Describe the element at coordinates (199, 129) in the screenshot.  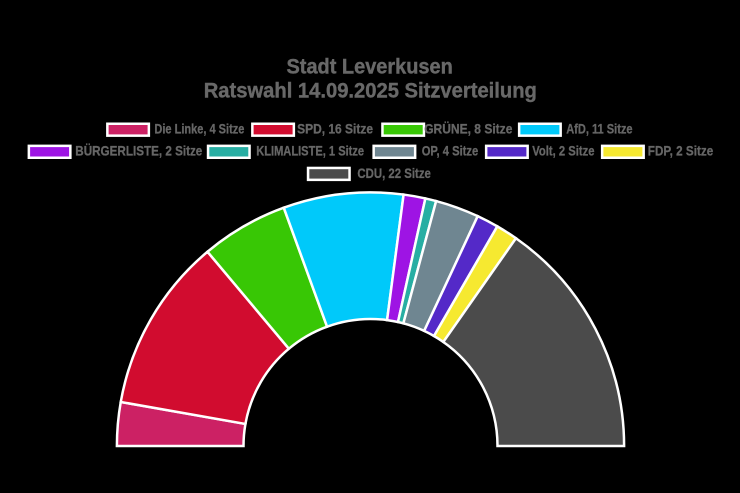
I see `svg-text: Die Linke, 4 Sitze` at that location.